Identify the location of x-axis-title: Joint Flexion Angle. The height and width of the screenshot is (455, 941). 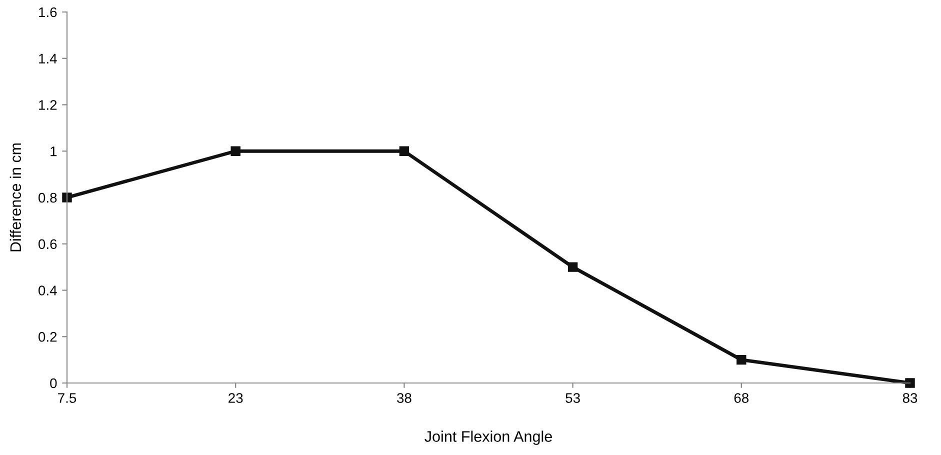
(488, 437).